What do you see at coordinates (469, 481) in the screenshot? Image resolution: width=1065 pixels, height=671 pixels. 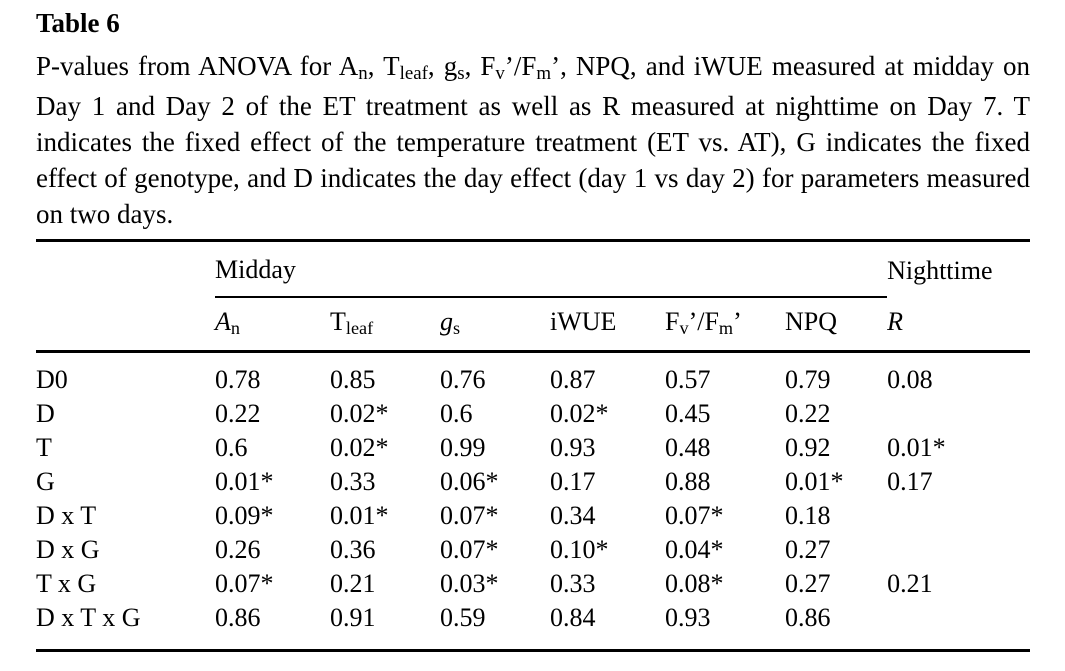 I see `p-value-cell: 0.06*` at bounding box center [469, 481].